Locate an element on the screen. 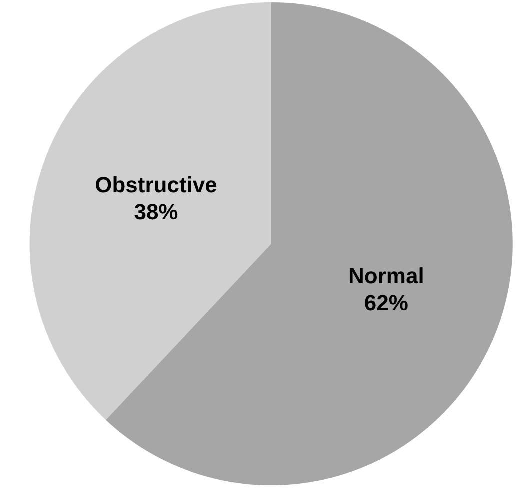  slice-label: Normal is located at coordinates (386, 276).